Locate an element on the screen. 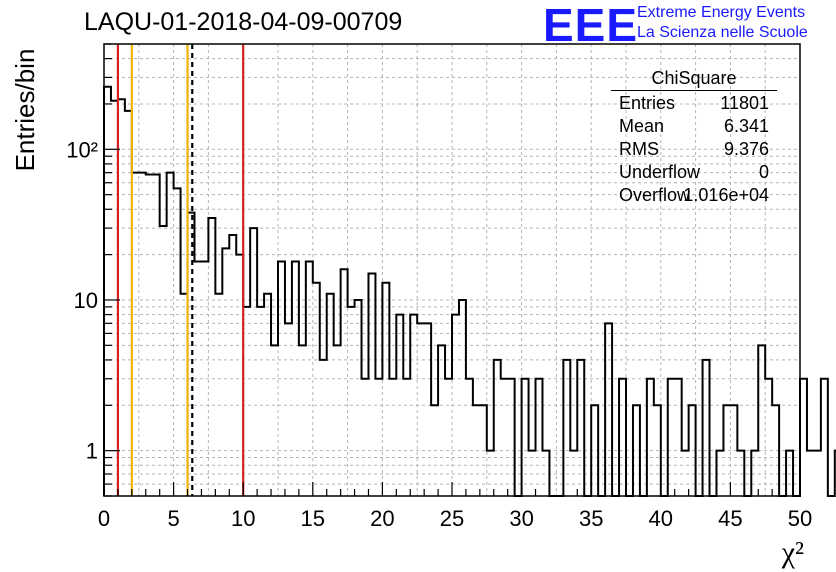 This screenshot has height=572, width=836. x-axis: 0 5 10 15 20 25 30 35 40 45 50 is located at coordinates (455, 506).